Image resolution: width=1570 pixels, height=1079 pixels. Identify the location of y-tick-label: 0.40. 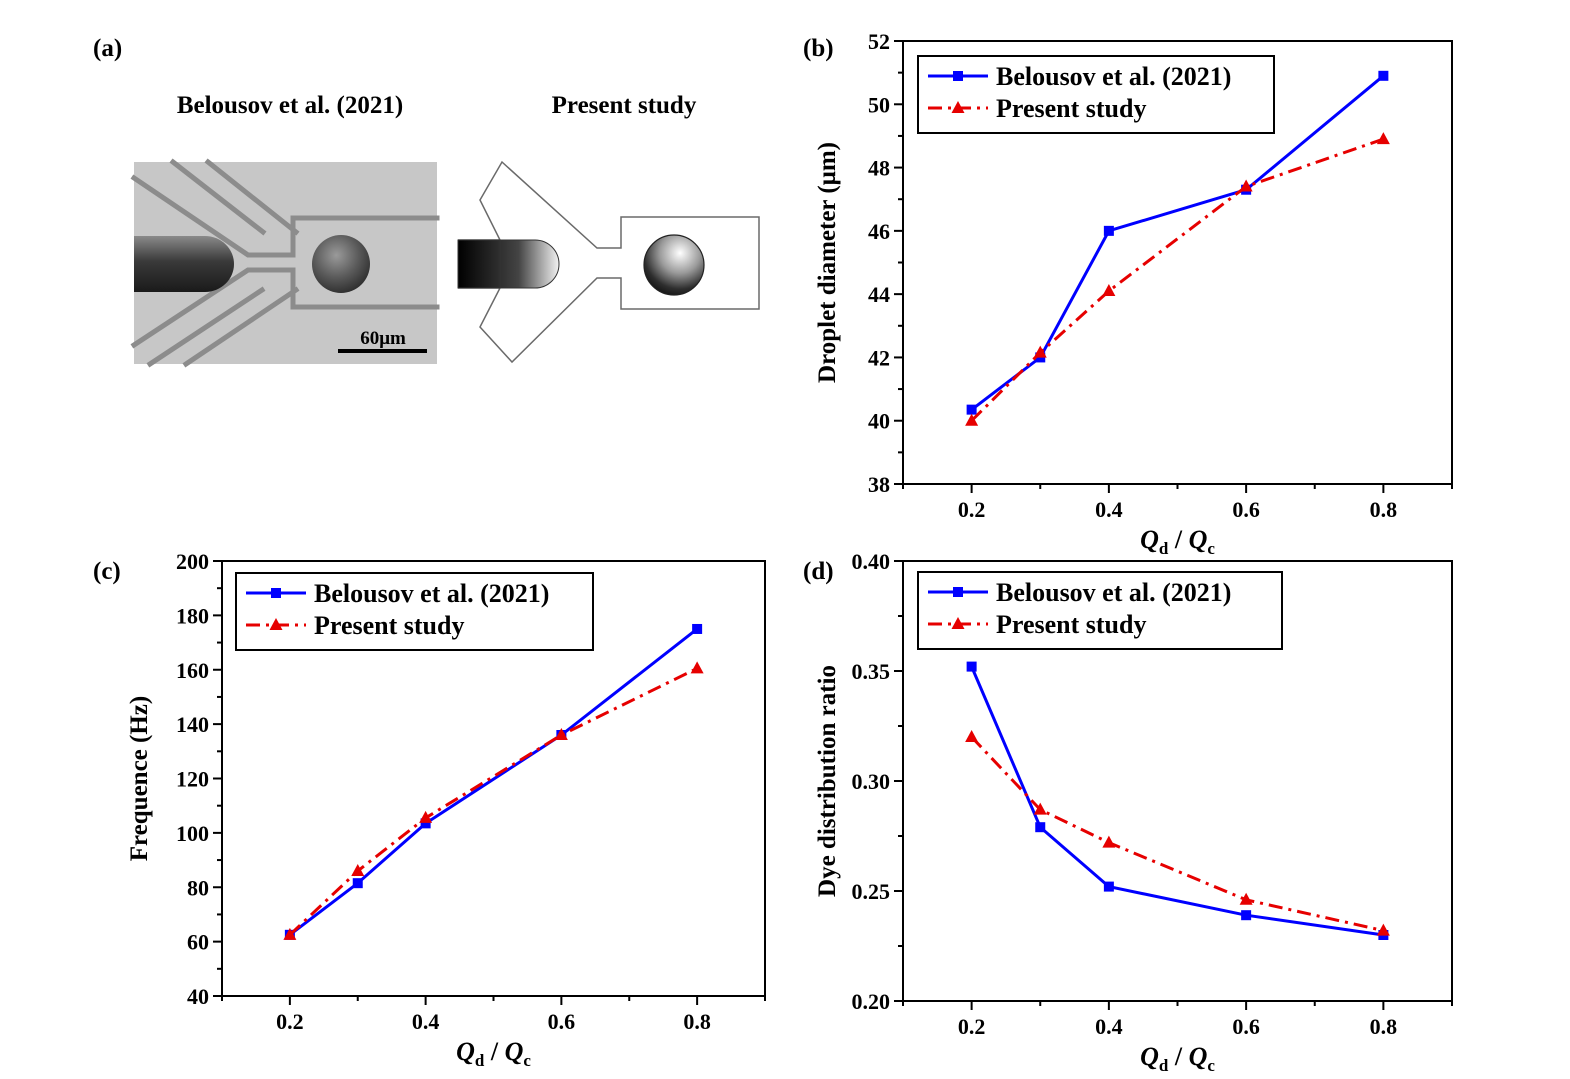
(871, 561).